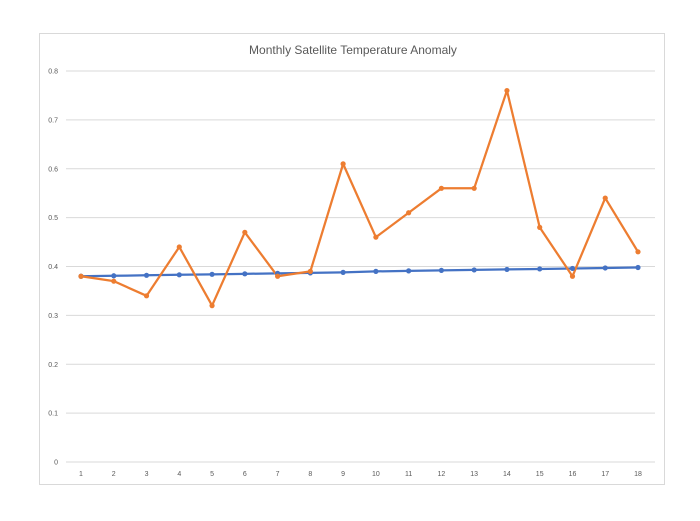 The height and width of the screenshot is (521, 700). Describe the element at coordinates (605, 474) in the screenshot. I see `x-tick-label: 17` at that location.